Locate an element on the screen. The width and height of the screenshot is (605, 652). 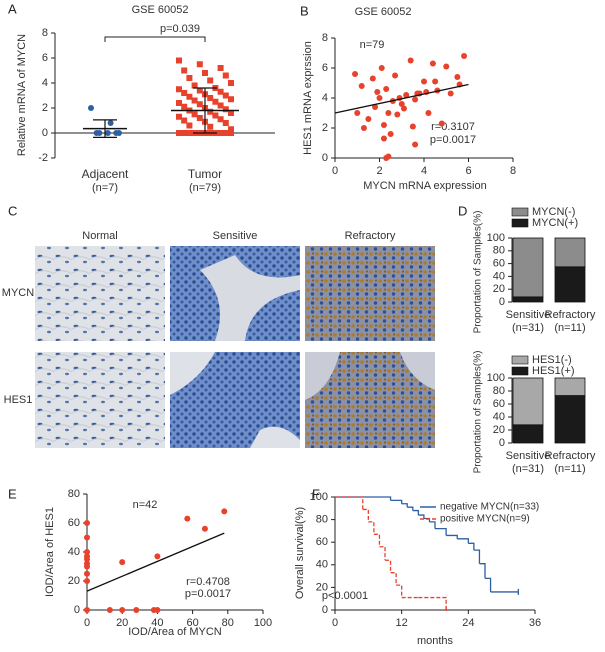
y-tick-label: 8 is located at coordinates (325, 38).